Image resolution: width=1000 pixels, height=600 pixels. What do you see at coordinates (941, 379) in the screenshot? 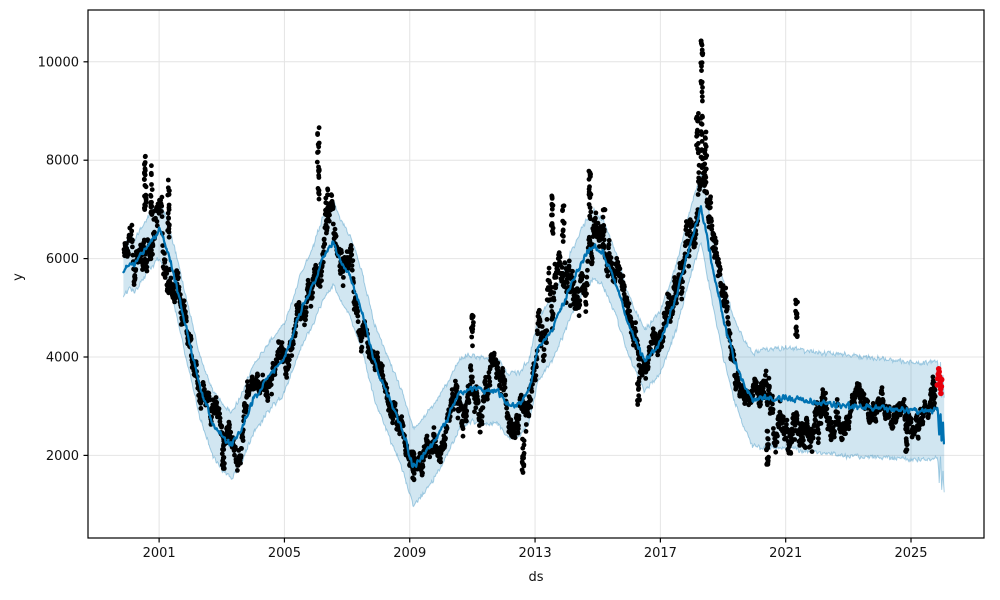
I see `recent-actual-dot` at bounding box center [941, 379].